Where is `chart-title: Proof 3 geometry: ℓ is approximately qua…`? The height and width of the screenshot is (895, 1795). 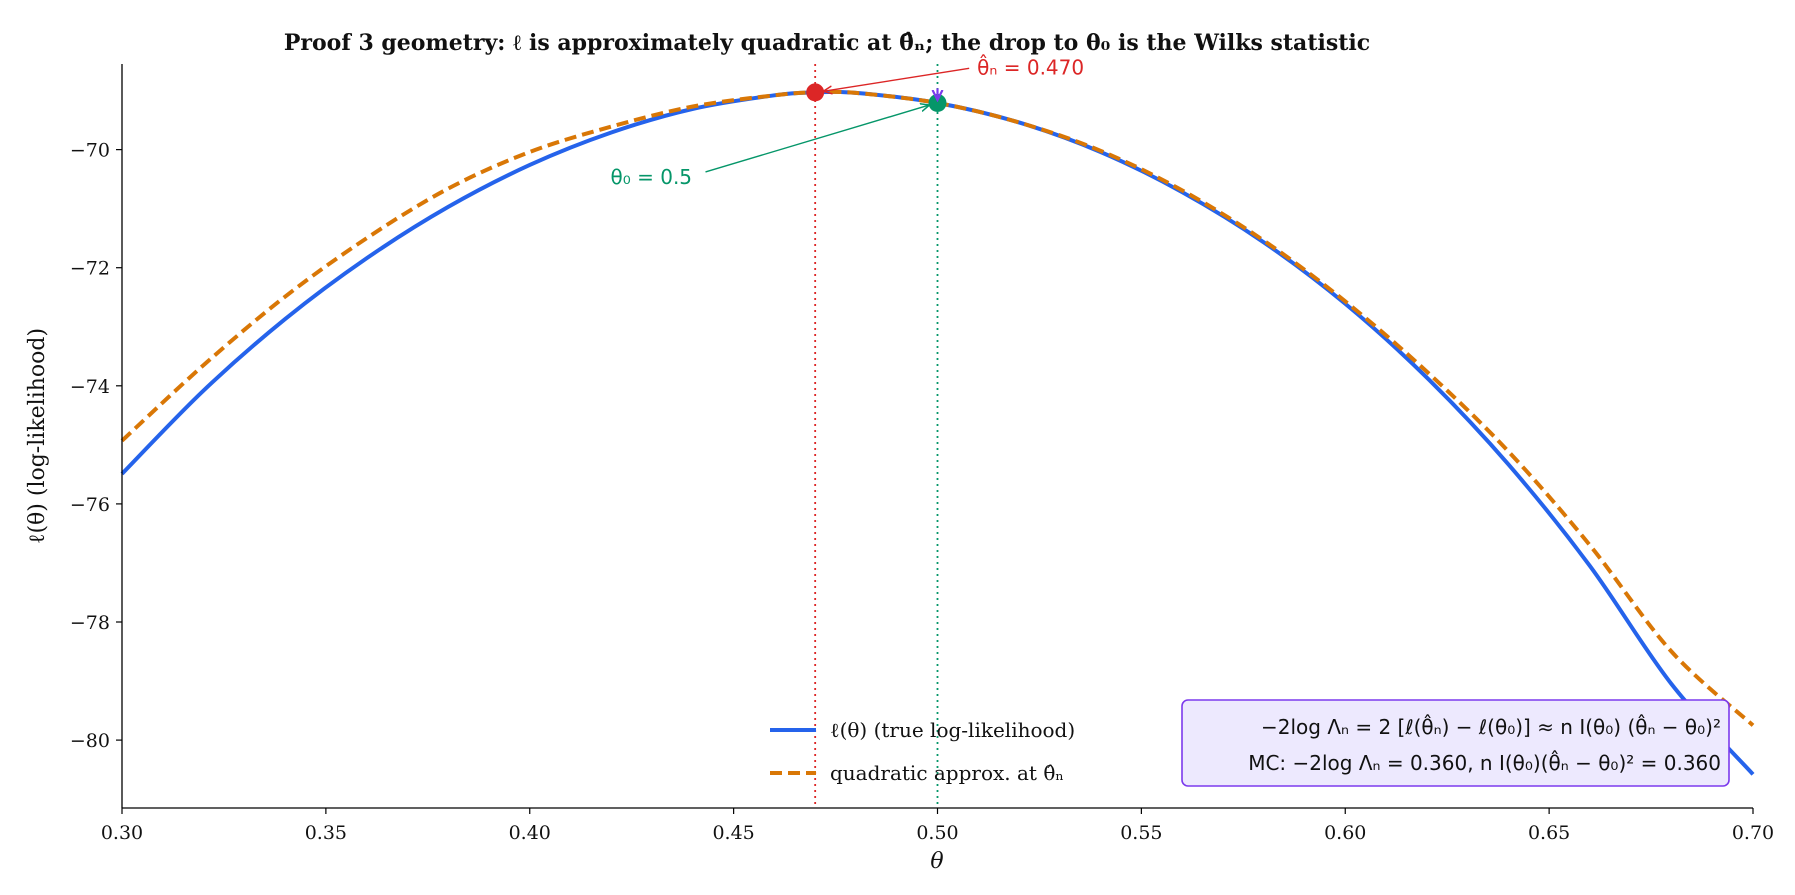
chart-title: Proof 3 geometry: ℓ is approximately qua… is located at coordinates (827, 43).